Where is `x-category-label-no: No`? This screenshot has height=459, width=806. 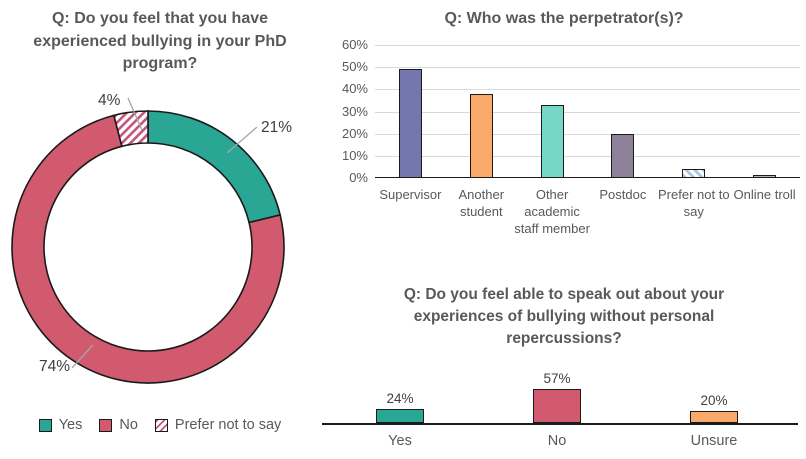 x-category-label-no: No is located at coordinates (557, 441).